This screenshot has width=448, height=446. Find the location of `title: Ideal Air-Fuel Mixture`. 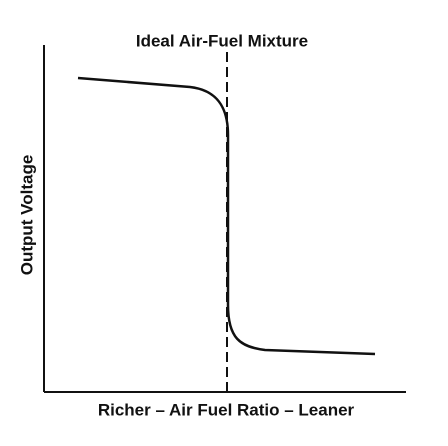

title: Ideal Air-Fuel Mixture is located at coordinates (222, 40).